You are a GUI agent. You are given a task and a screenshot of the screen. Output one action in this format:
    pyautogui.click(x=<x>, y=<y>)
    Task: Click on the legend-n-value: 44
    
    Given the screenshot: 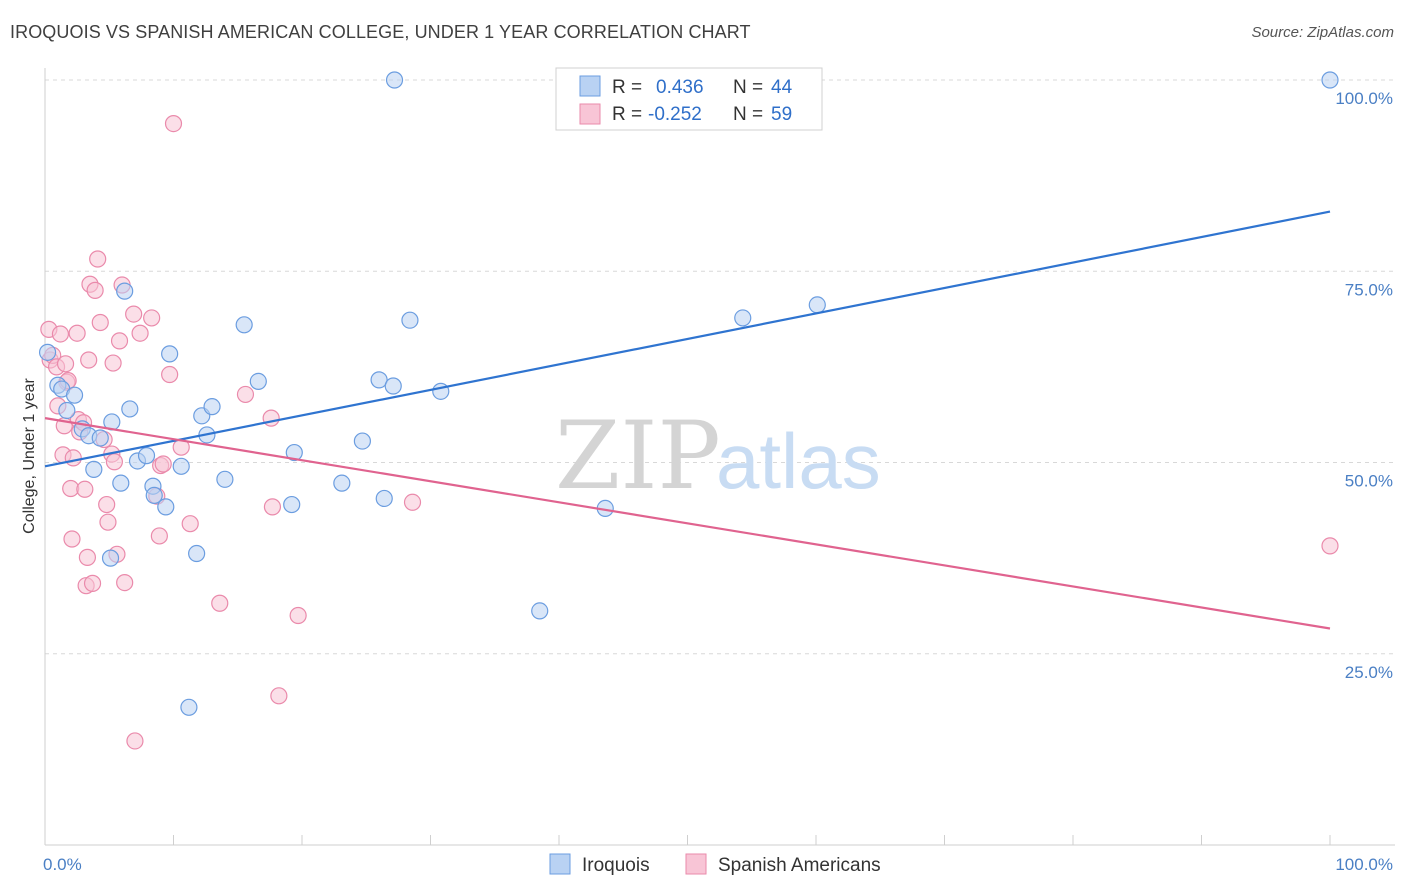 What is the action you would take?
    pyautogui.click(x=782, y=87)
    